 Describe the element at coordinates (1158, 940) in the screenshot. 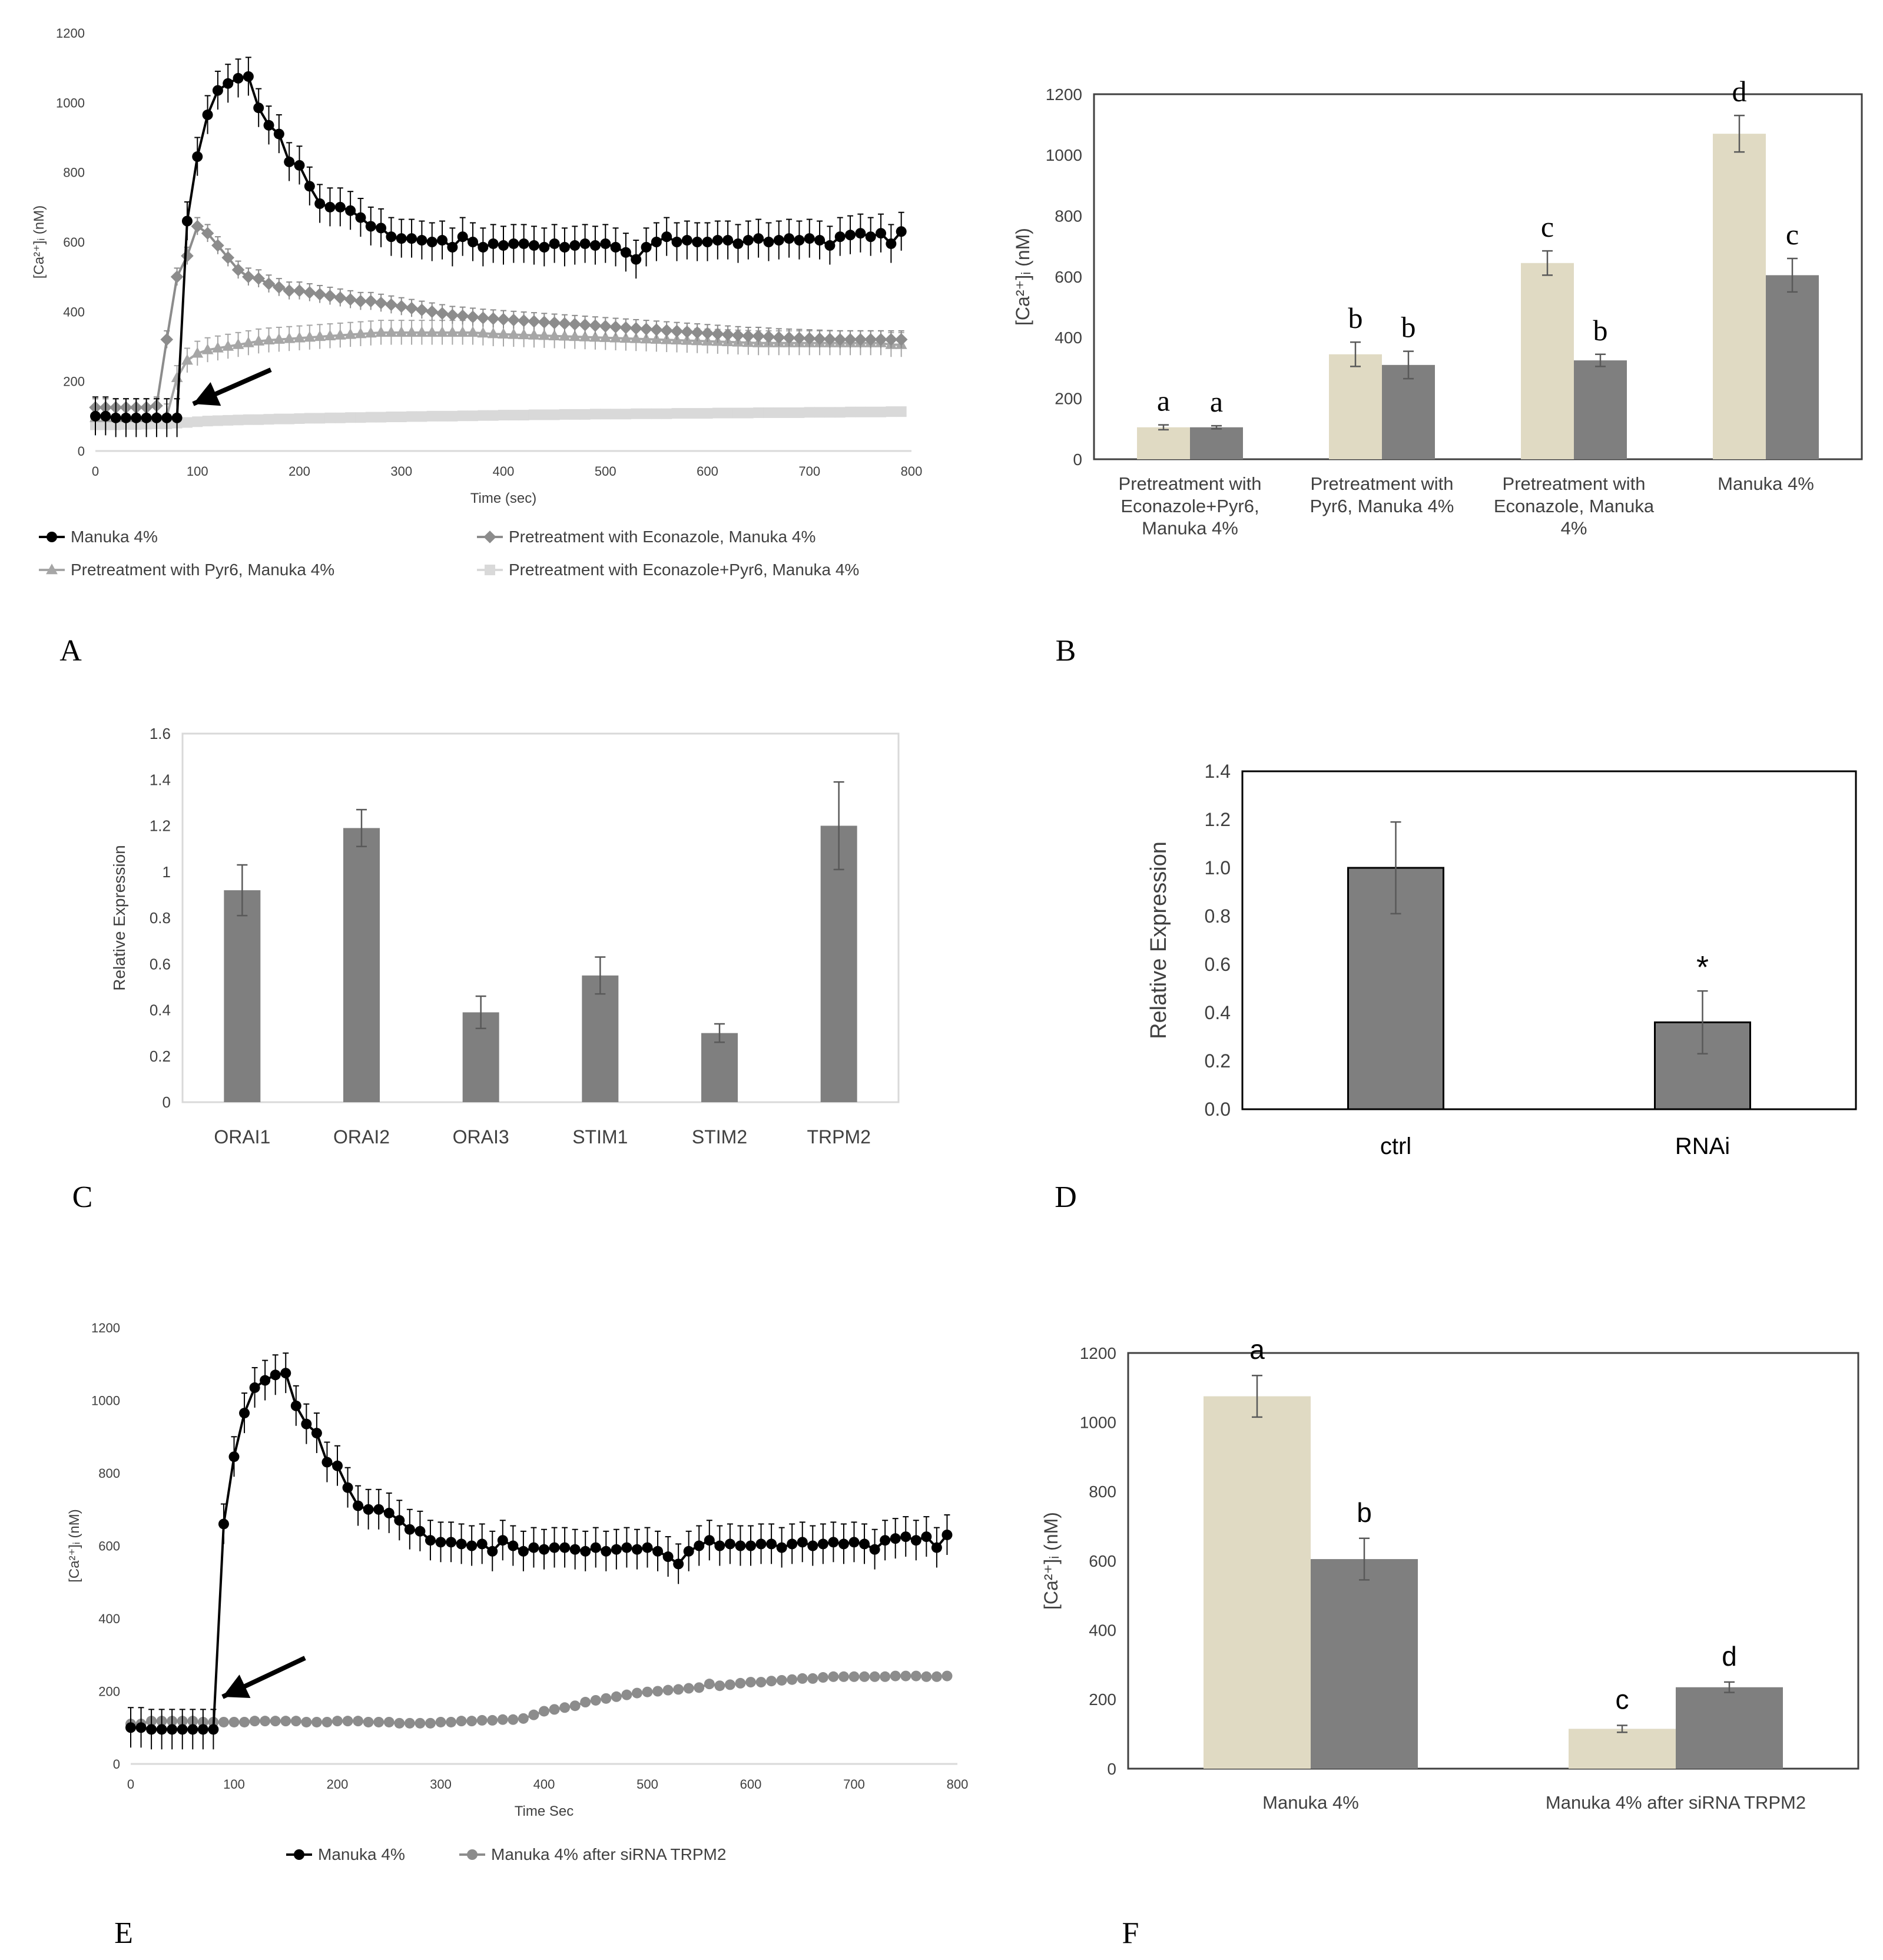

I see `d-ylabel: Relative Expression` at that location.